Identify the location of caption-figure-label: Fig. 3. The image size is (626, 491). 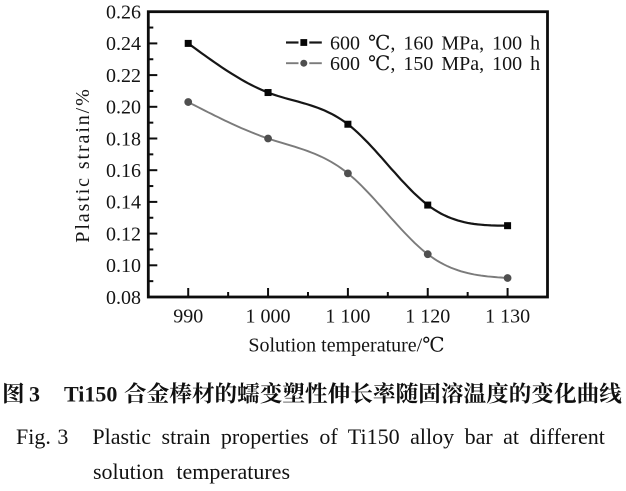
(42, 436).